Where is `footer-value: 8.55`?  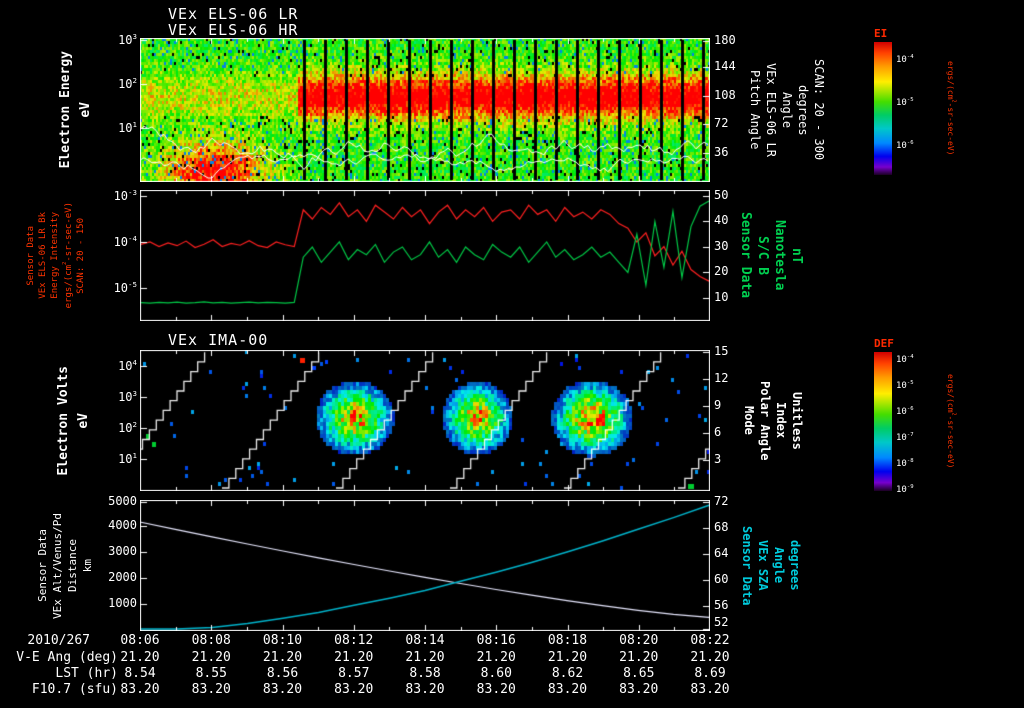
footer-value: 8.55 is located at coordinates (211, 673).